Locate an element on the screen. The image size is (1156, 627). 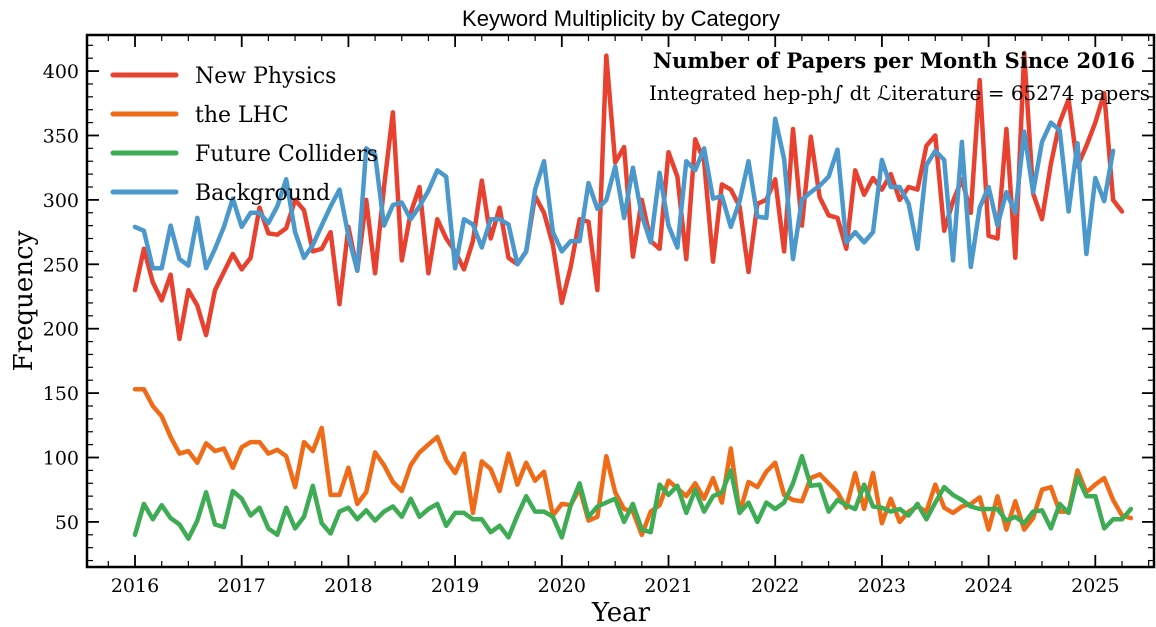
x-tick-label: 2022 is located at coordinates (775, 586).